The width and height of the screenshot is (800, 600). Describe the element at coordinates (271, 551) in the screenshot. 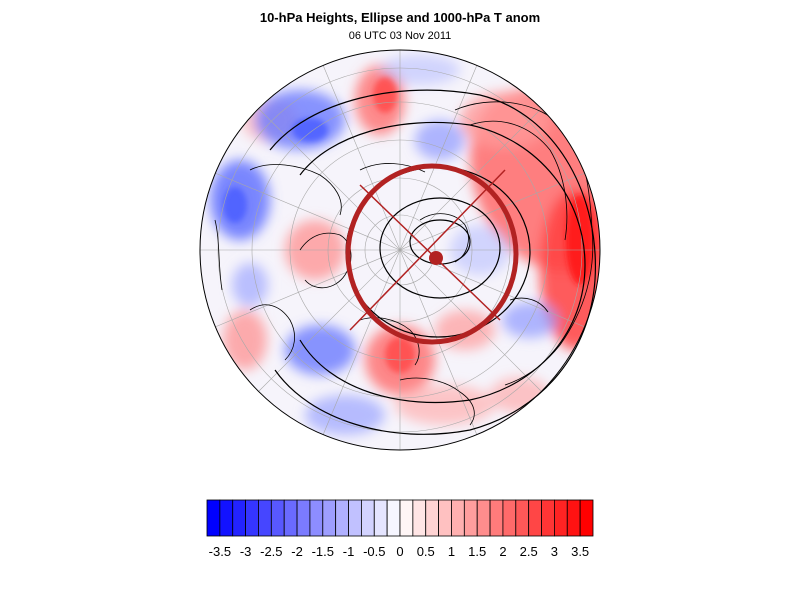

I see `colorbar-tick-label: -2.5` at that location.